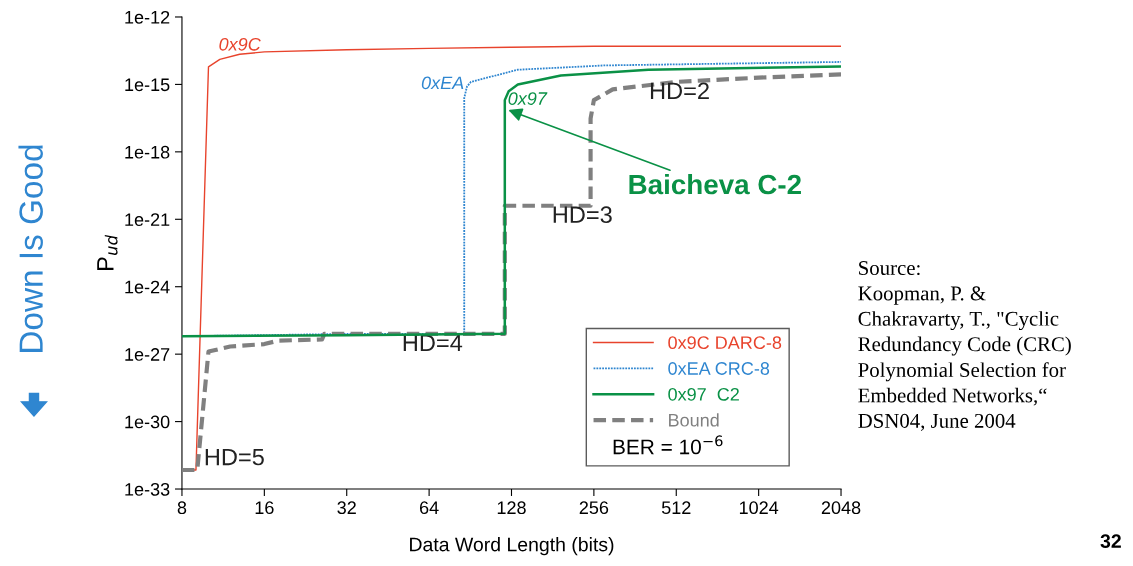  Describe the element at coordinates (442, 83) in the screenshot. I see `annotation: 0xEA` at that location.